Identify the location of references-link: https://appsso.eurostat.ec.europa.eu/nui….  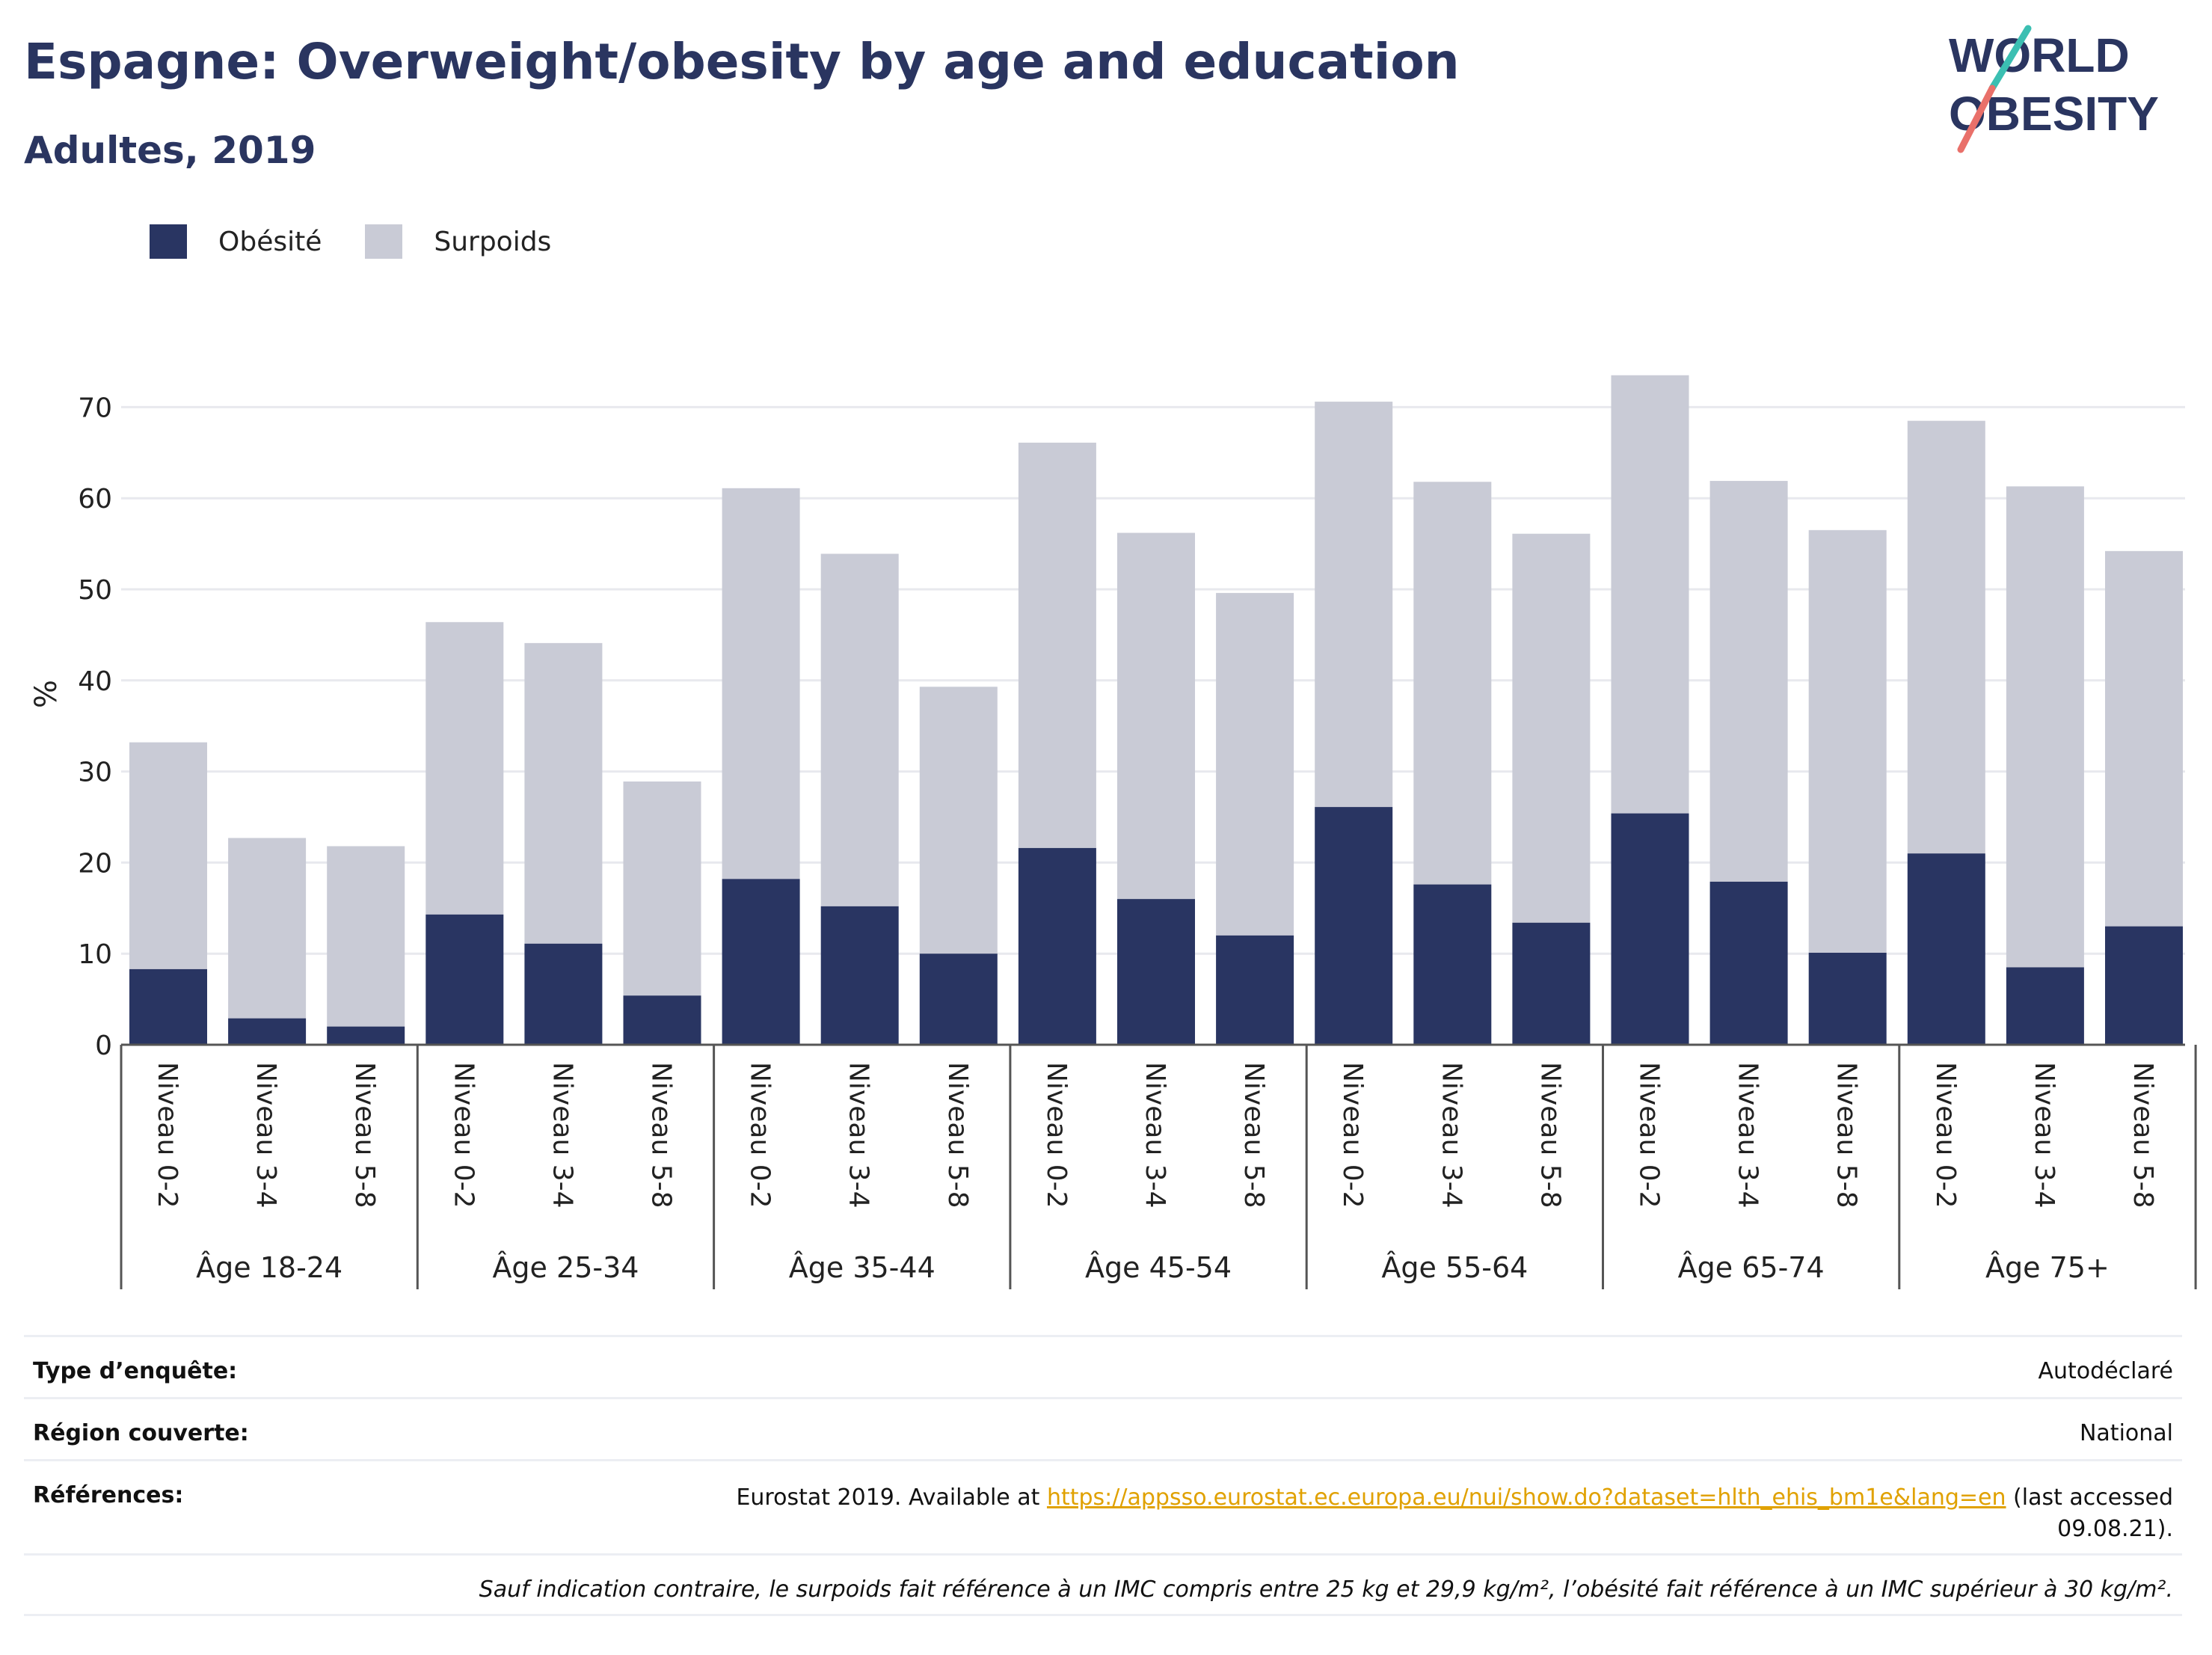
(1526, 1497).